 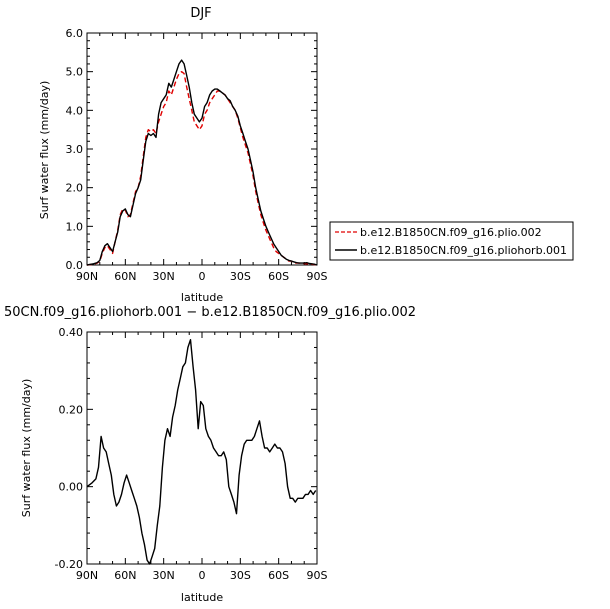 What do you see at coordinates (200, 13) in the screenshot?
I see `top-panel-title: DJF` at bounding box center [200, 13].